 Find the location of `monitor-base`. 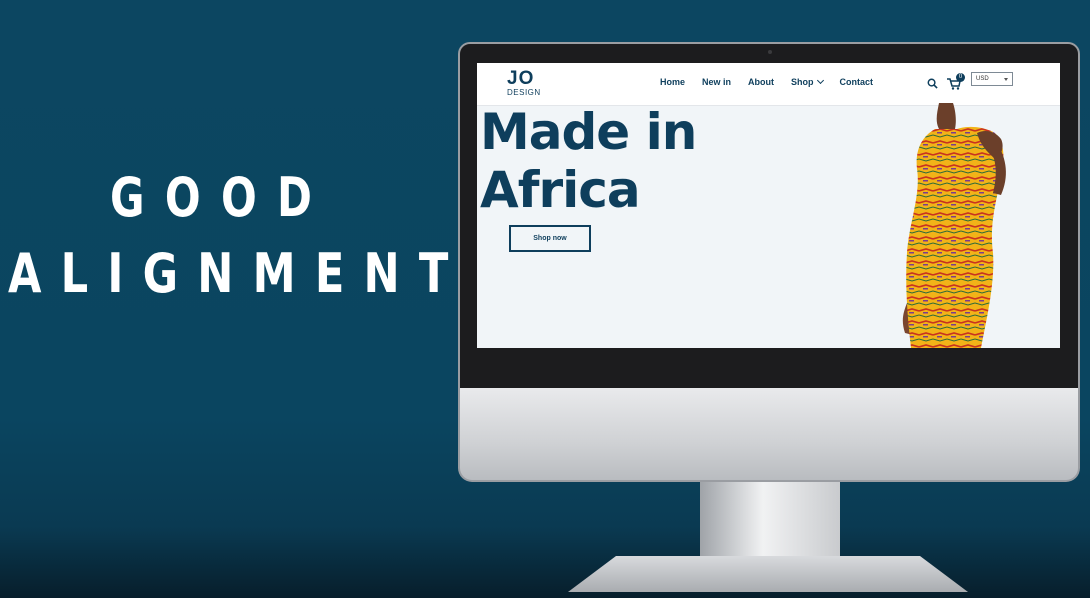

monitor-base is located at coordinates (768, 574).